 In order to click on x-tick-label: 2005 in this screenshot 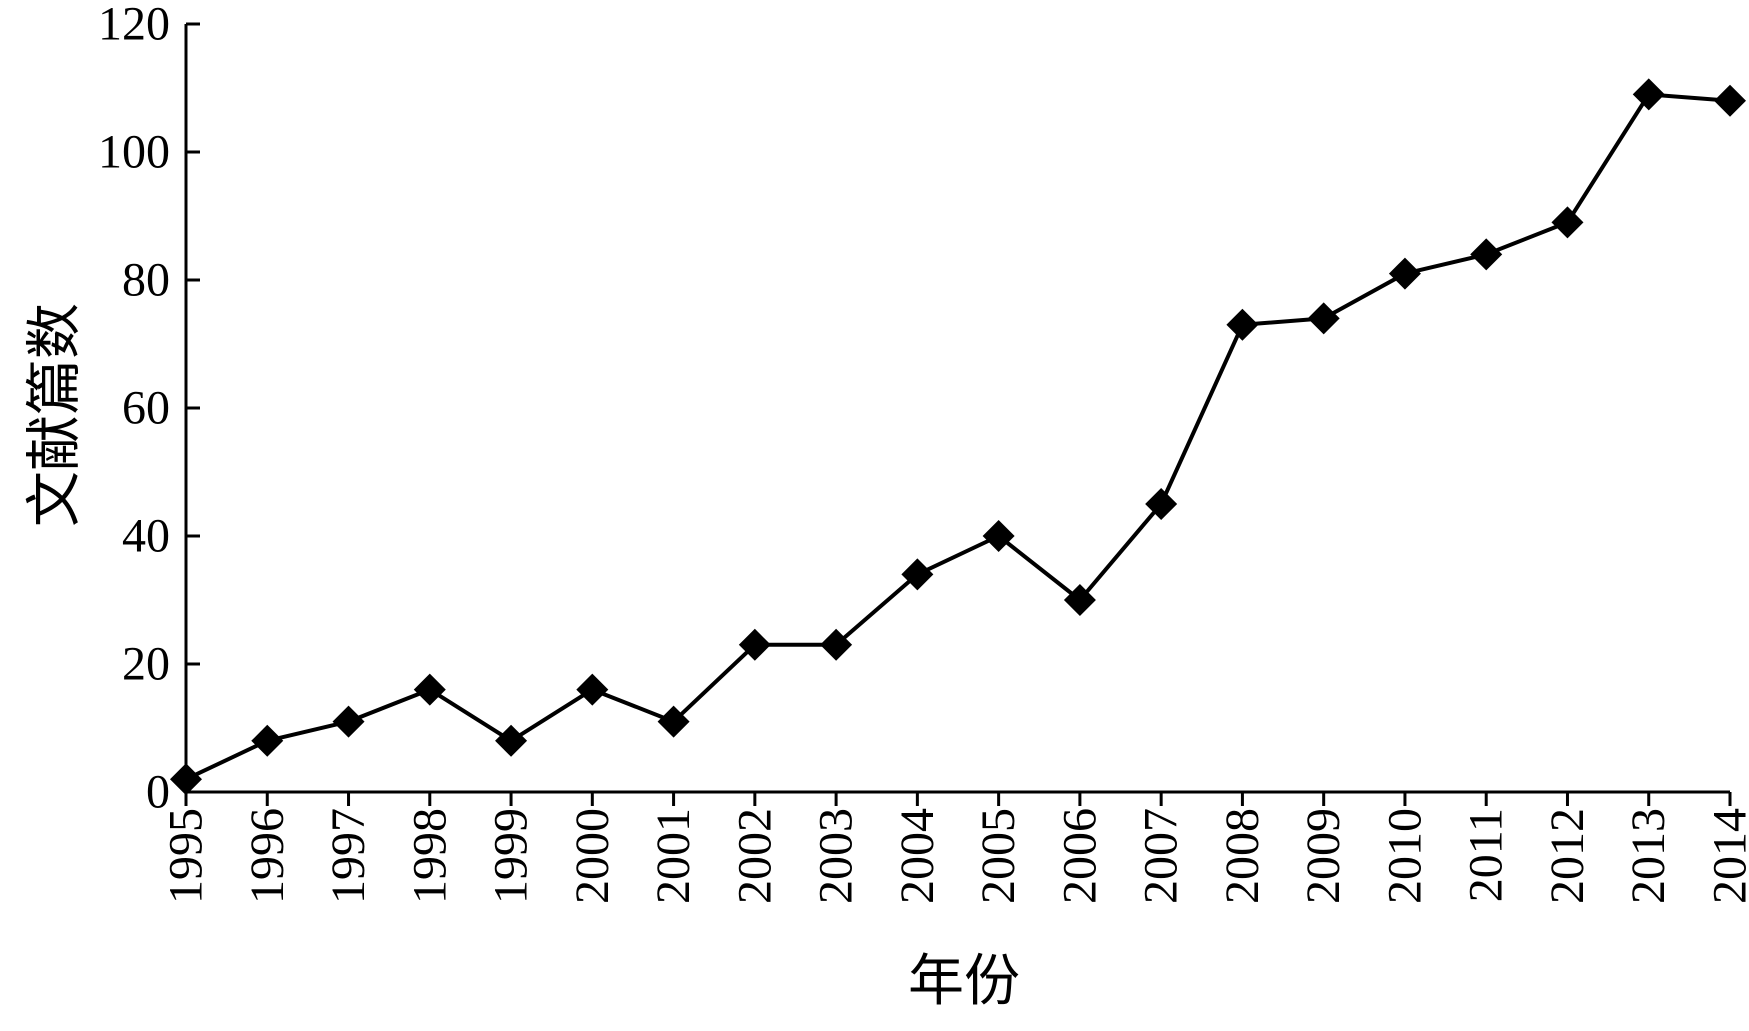, I will do `click(998, 856)`.